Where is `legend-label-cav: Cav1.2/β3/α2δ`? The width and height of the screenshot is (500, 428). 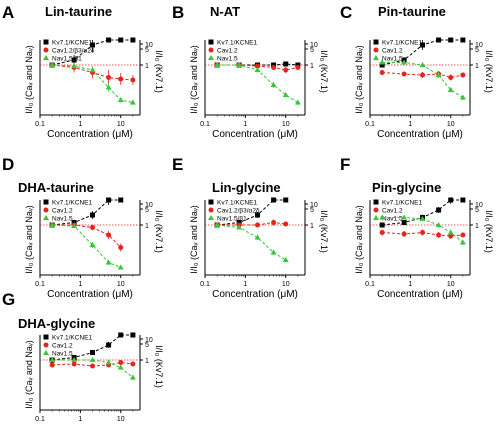
legend-label-cav: Cav1.2/β3/α2δ is located at coordinates (238, 211).